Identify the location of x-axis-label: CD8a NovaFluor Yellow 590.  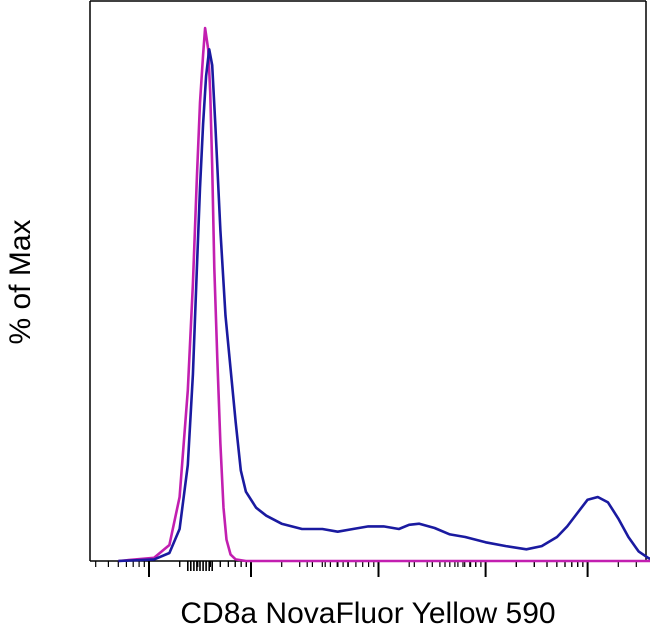
(367, 613).